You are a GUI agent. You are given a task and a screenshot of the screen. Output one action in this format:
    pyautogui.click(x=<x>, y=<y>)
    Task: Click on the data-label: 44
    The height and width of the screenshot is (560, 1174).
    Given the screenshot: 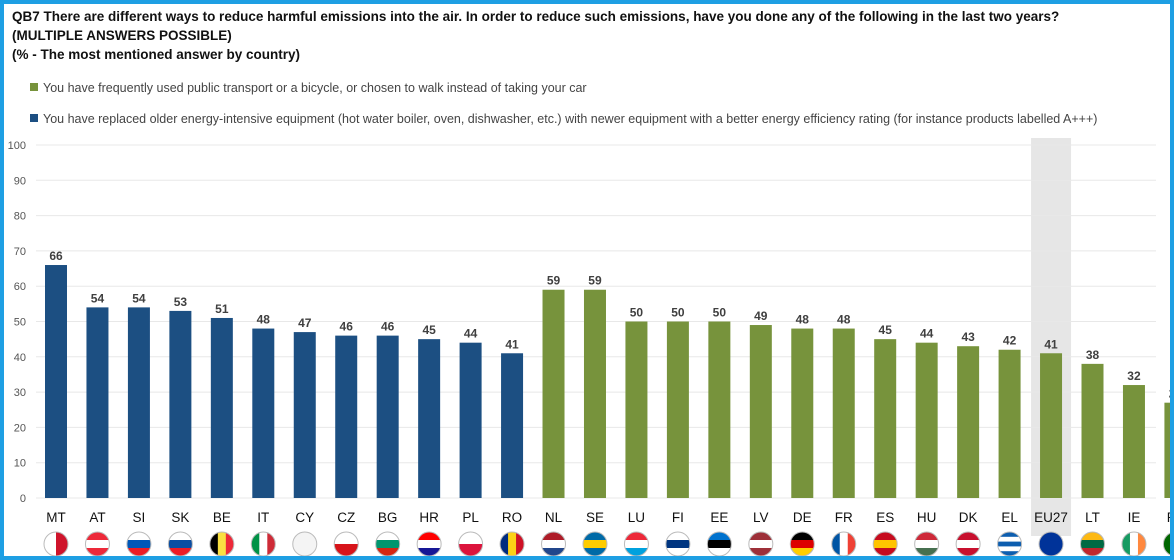 What is the action you would take?
    pyautogui.click(x=927, y=334)
    